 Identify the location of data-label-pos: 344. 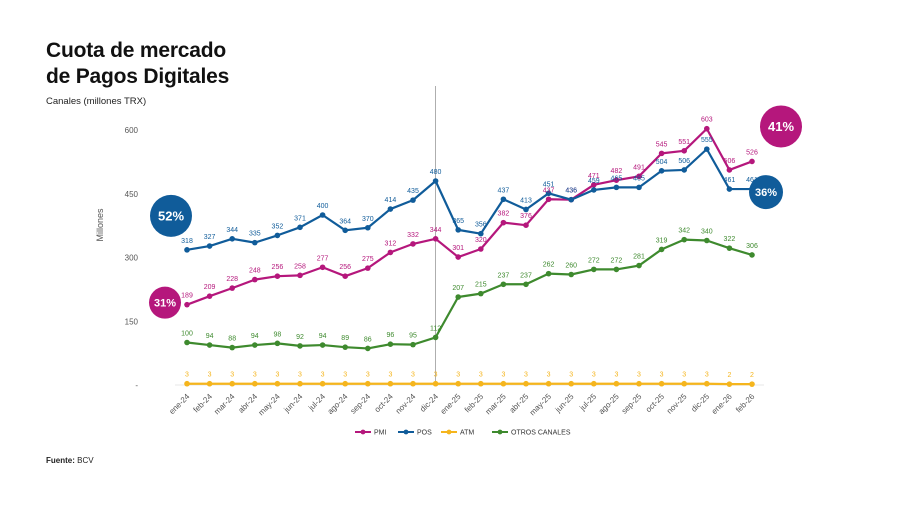
(232, 230).